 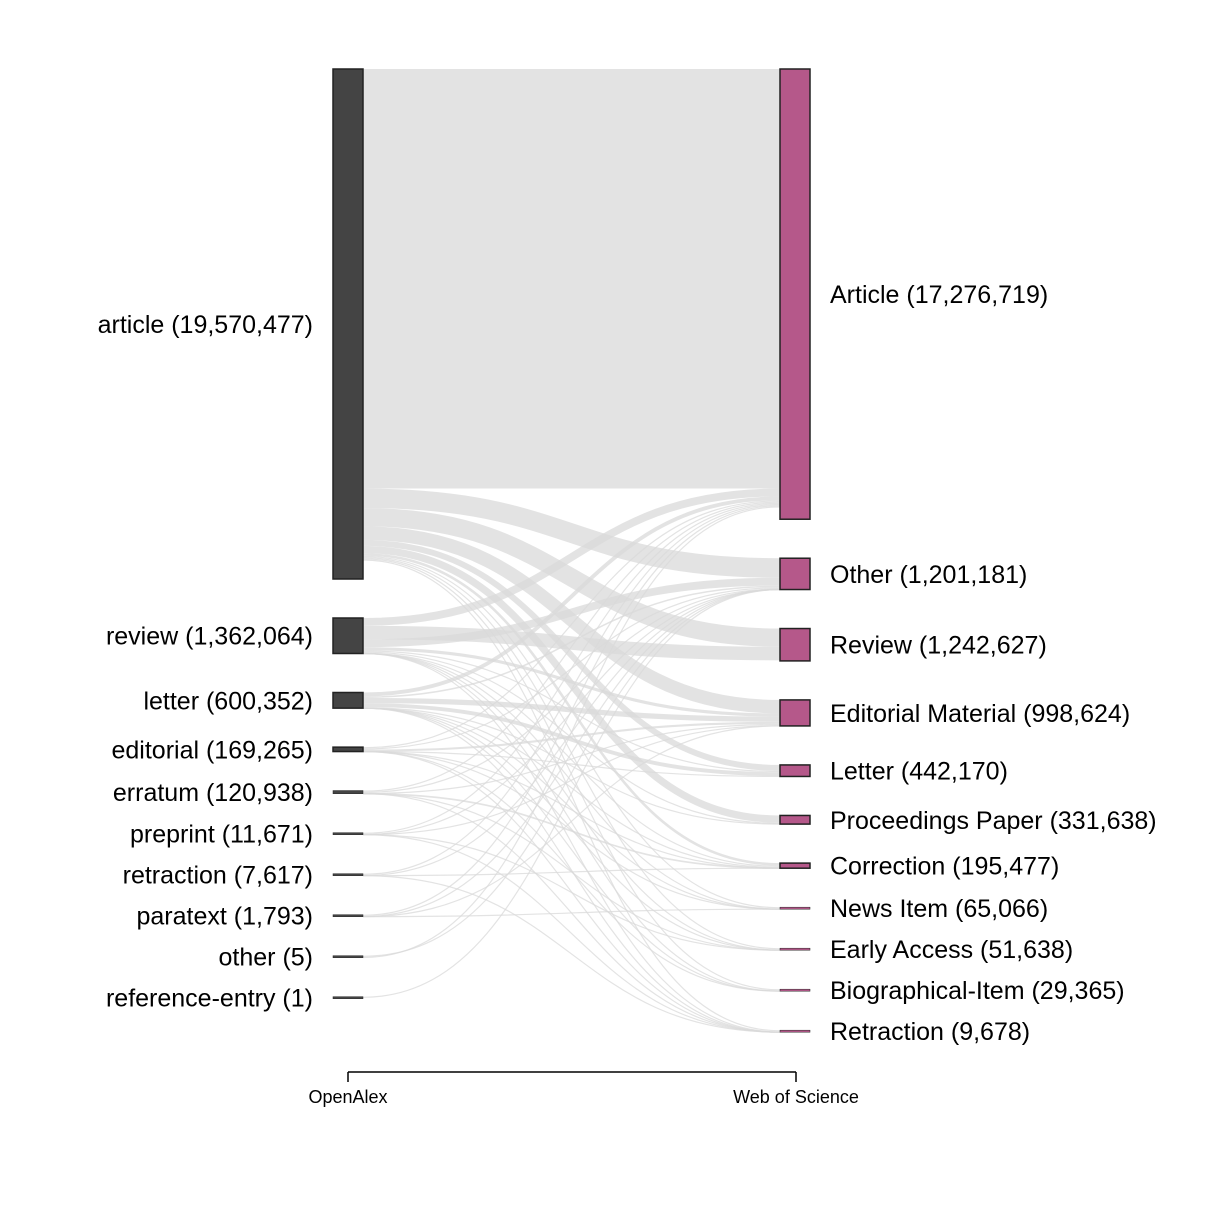 What do you see at coordinates (228, 701) in the screenshot?
I see `openalex-label-letter: letter (600,352)` at bounding box center [228, 701].